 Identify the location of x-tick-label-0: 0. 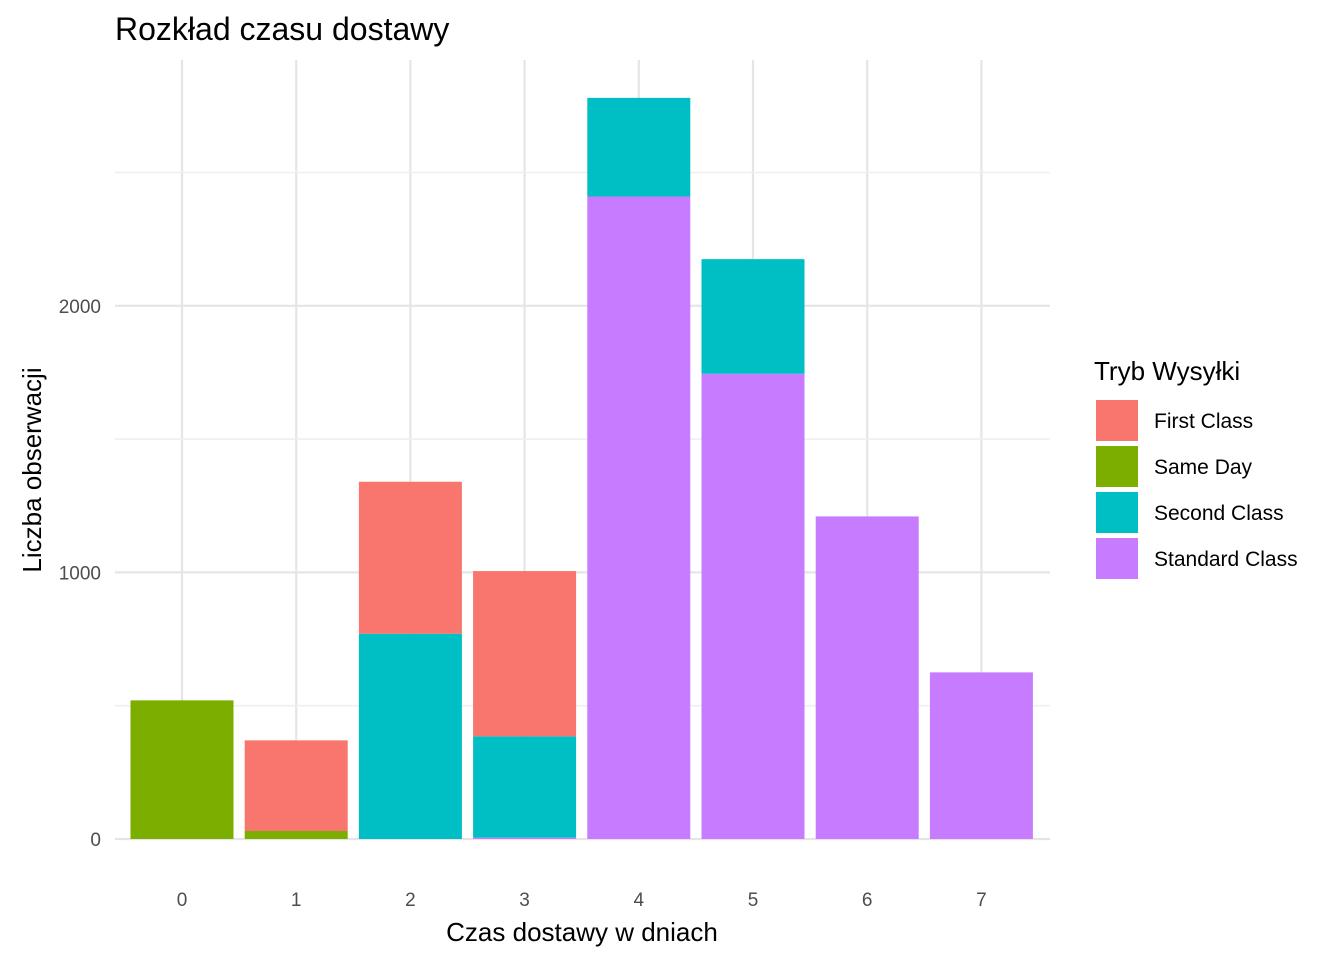
(182, 900).